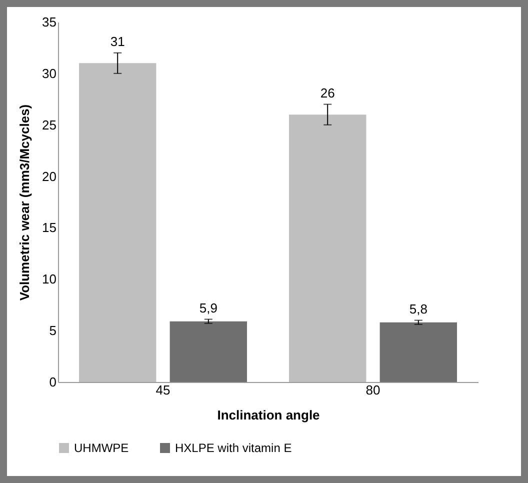 The height and width of the screenshot is (483, 528). I want to click on data-label: 31, so click(117, 41).